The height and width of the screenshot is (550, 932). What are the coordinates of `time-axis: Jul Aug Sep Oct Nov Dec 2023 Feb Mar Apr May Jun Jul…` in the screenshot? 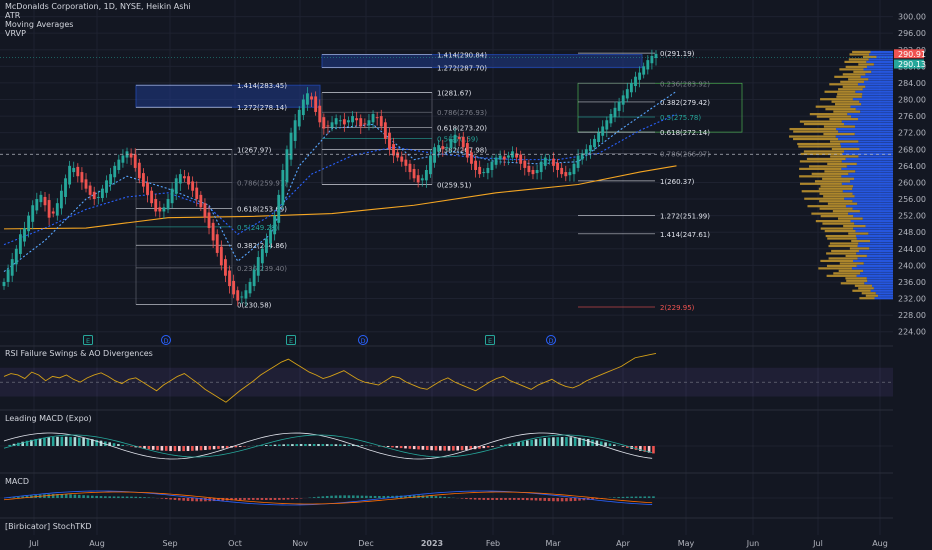 It's located at (466, 542).